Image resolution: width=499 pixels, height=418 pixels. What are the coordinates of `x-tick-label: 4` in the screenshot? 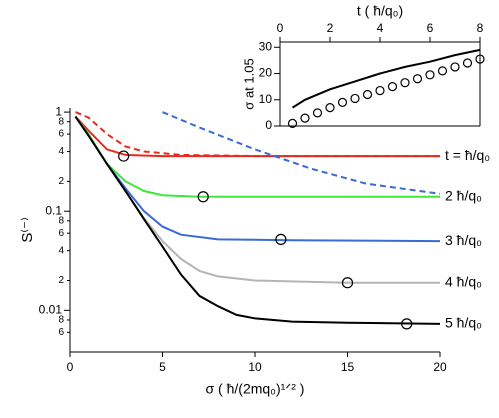 It's located at (380, 28).